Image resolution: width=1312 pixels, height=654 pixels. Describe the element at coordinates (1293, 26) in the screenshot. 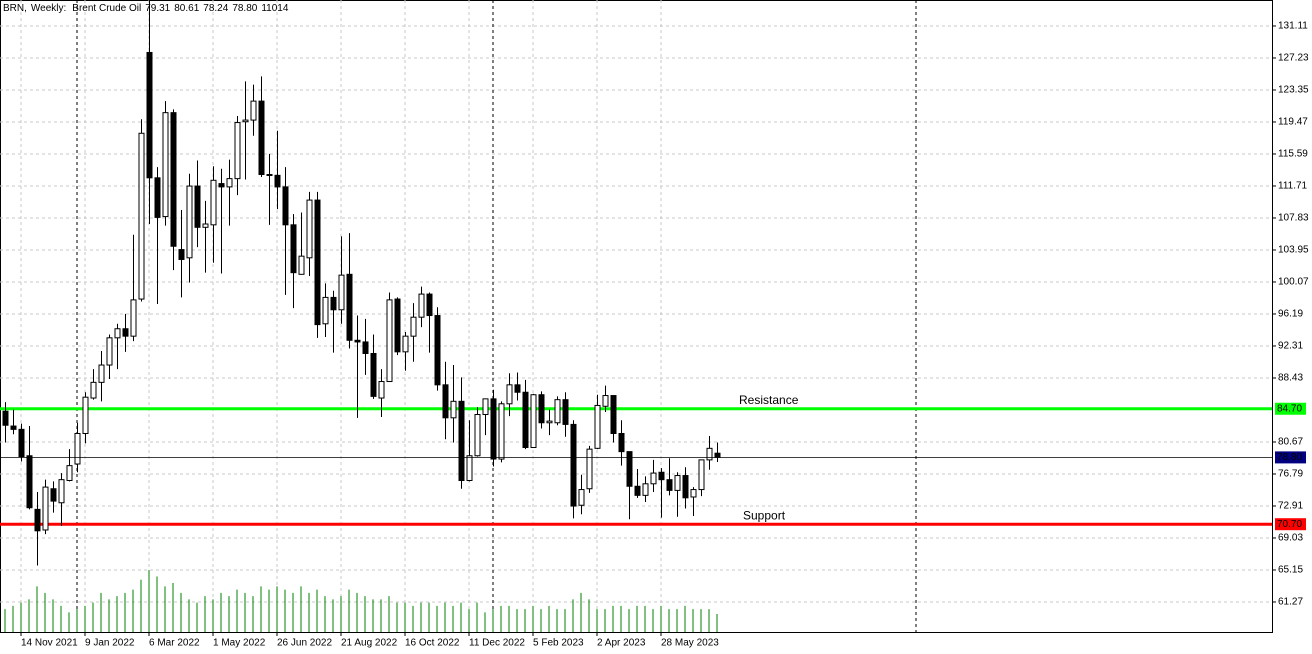

I see `y-tick-label: 131.11` at that location.